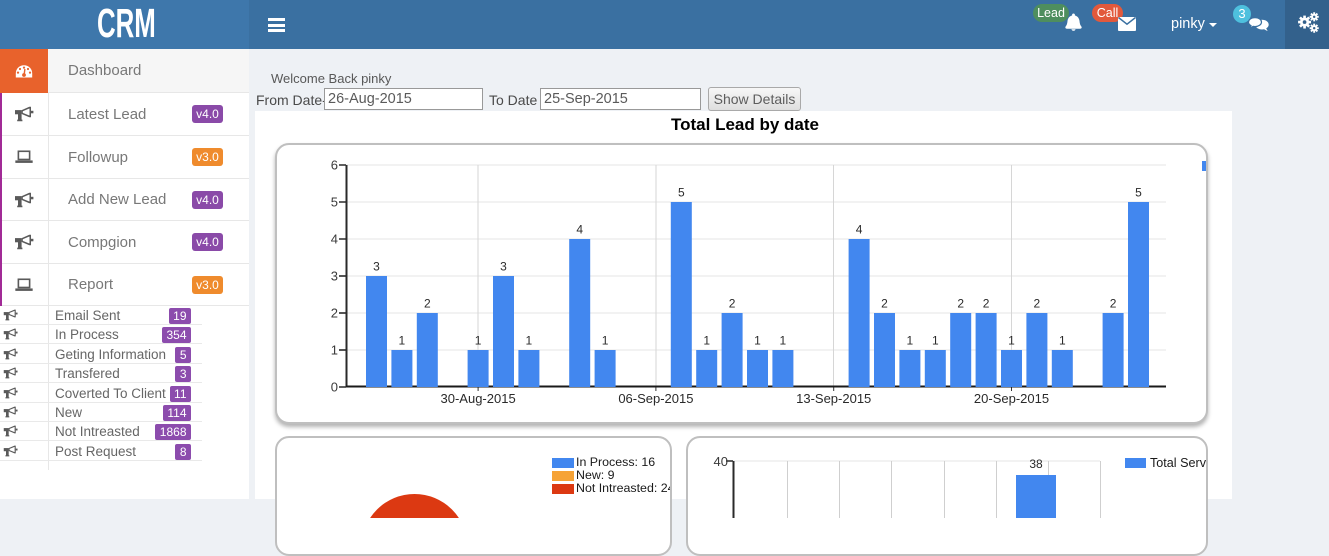 Image resolution: width=1329 pixels, height=556 pixels. Describe the element at coordinates (334, 165) in the screenshot. I see `svg-text: 6` at that location.